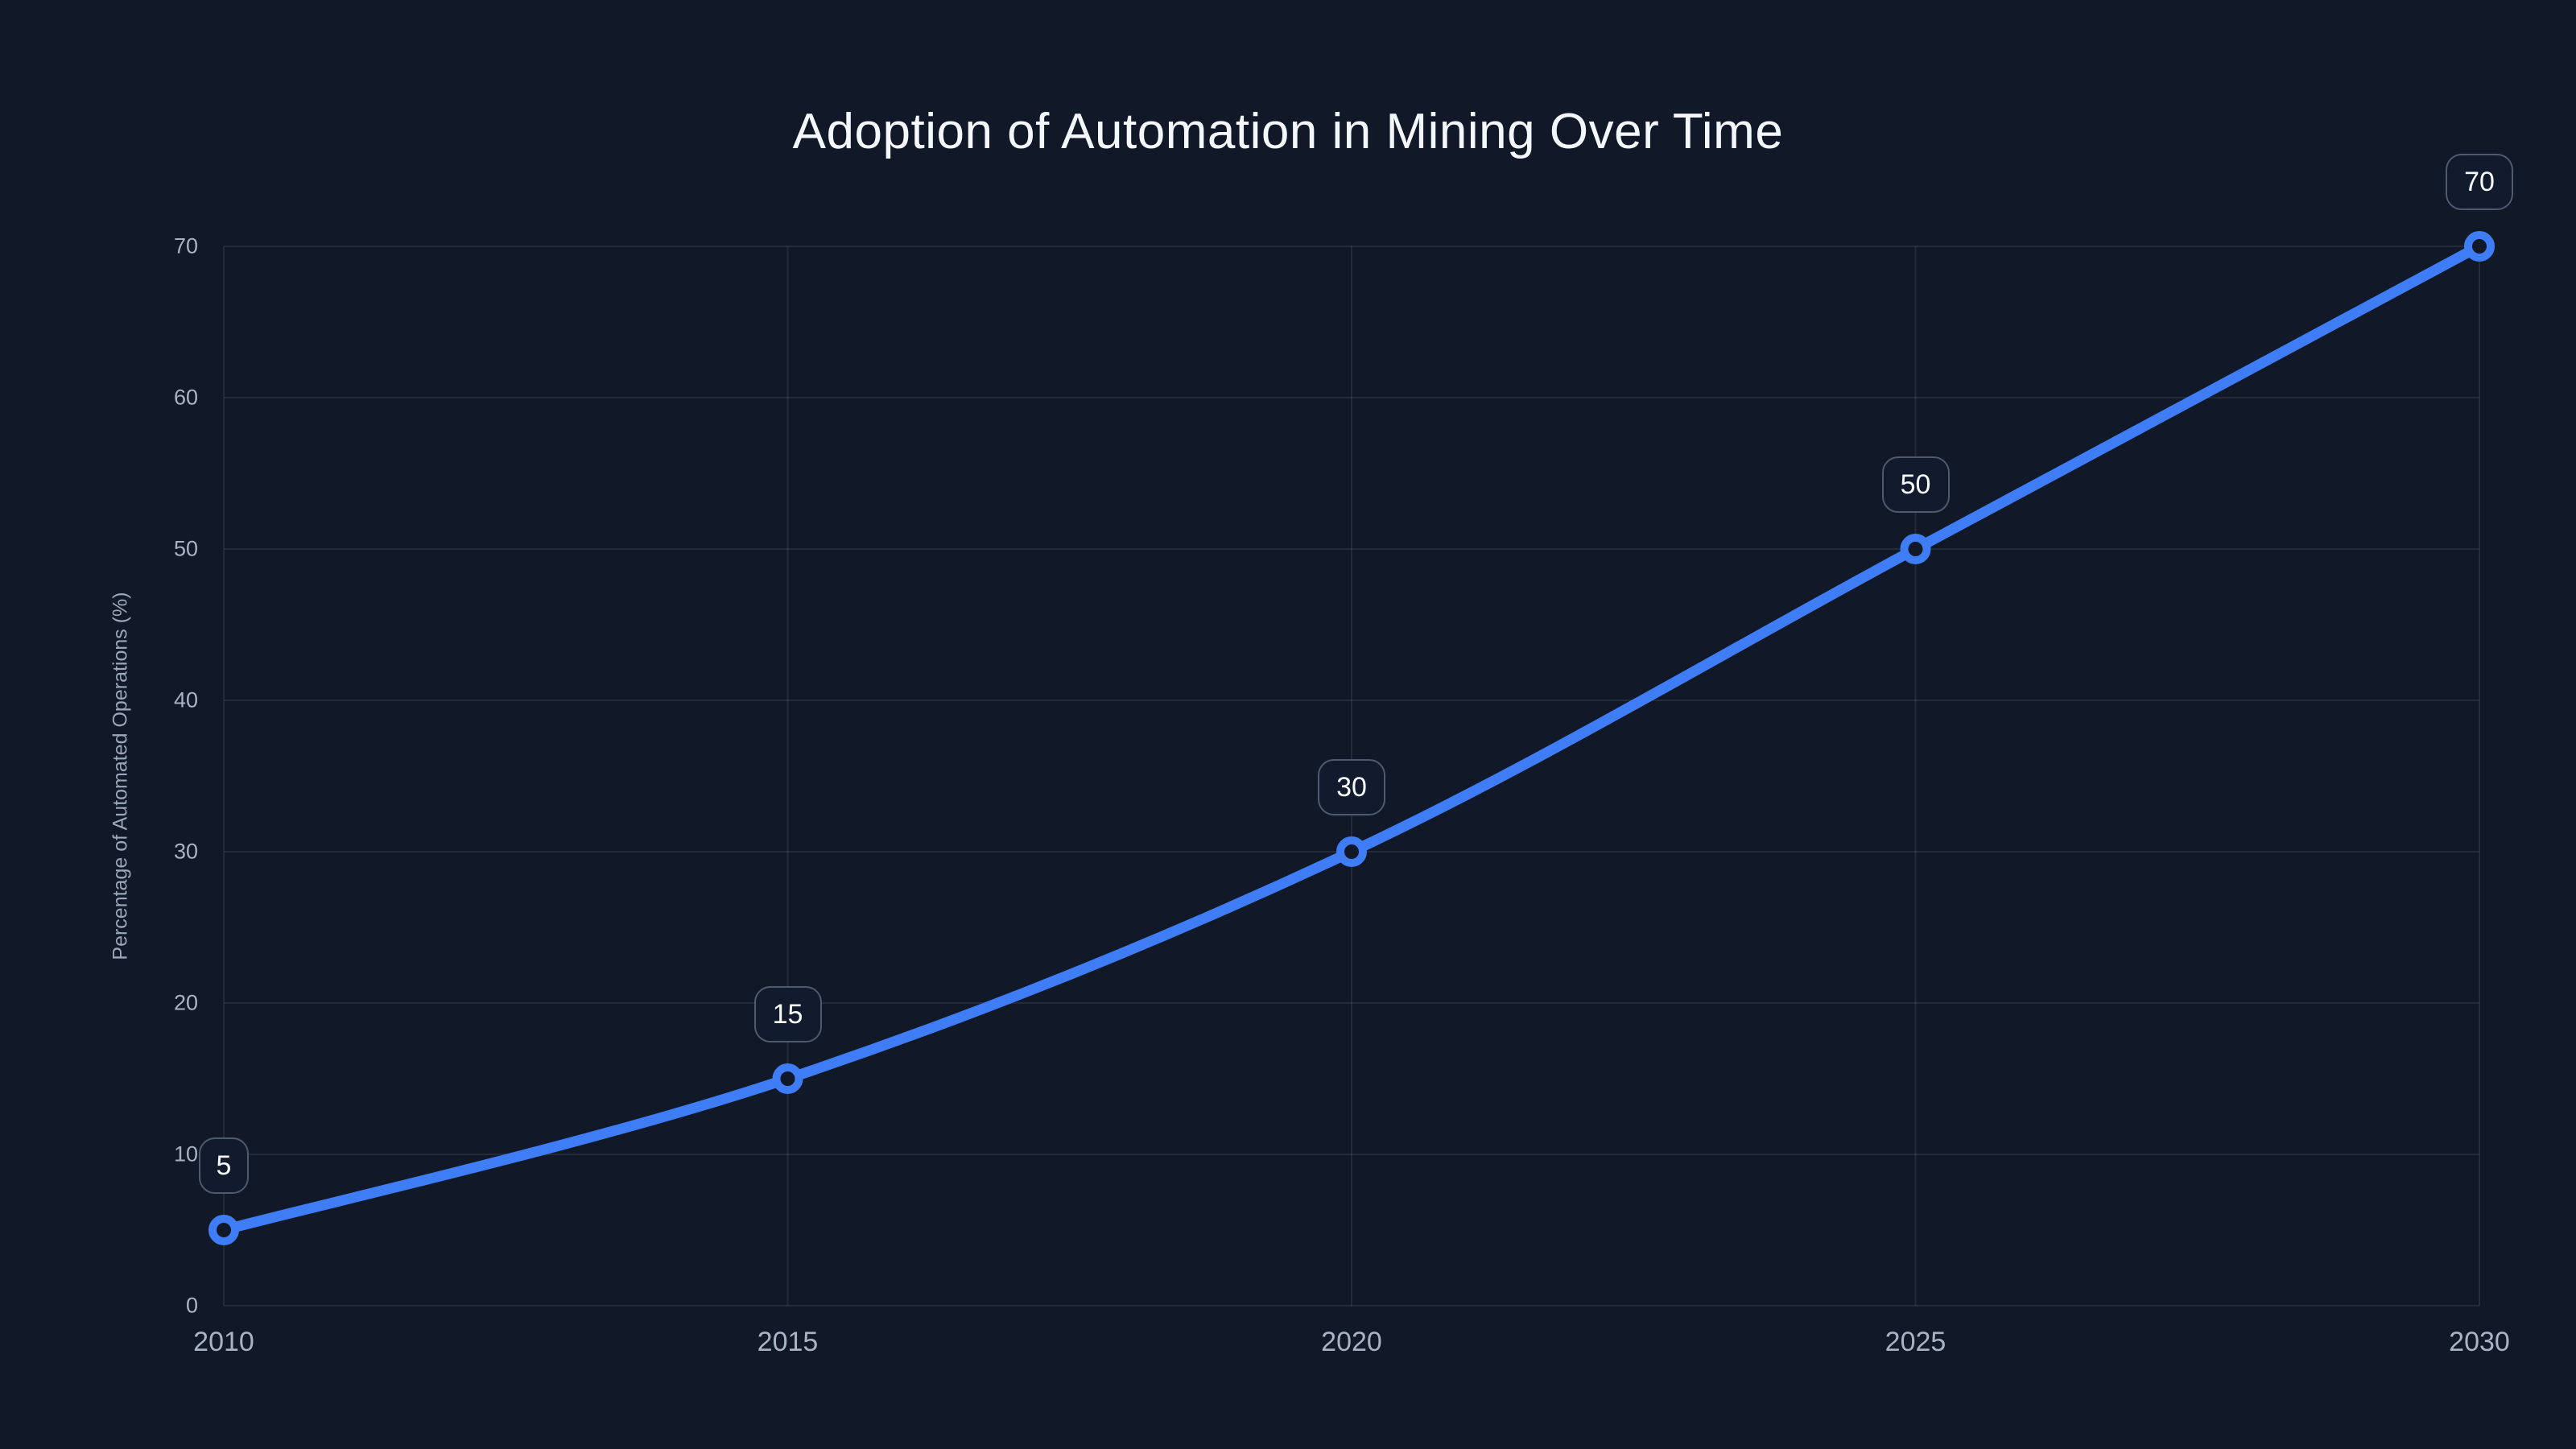 This screenshot has width=2576, height=1449. Describe the element at coordinates (185, 1002) in the screenshot. I see `y-tick-label: 20` at that location.